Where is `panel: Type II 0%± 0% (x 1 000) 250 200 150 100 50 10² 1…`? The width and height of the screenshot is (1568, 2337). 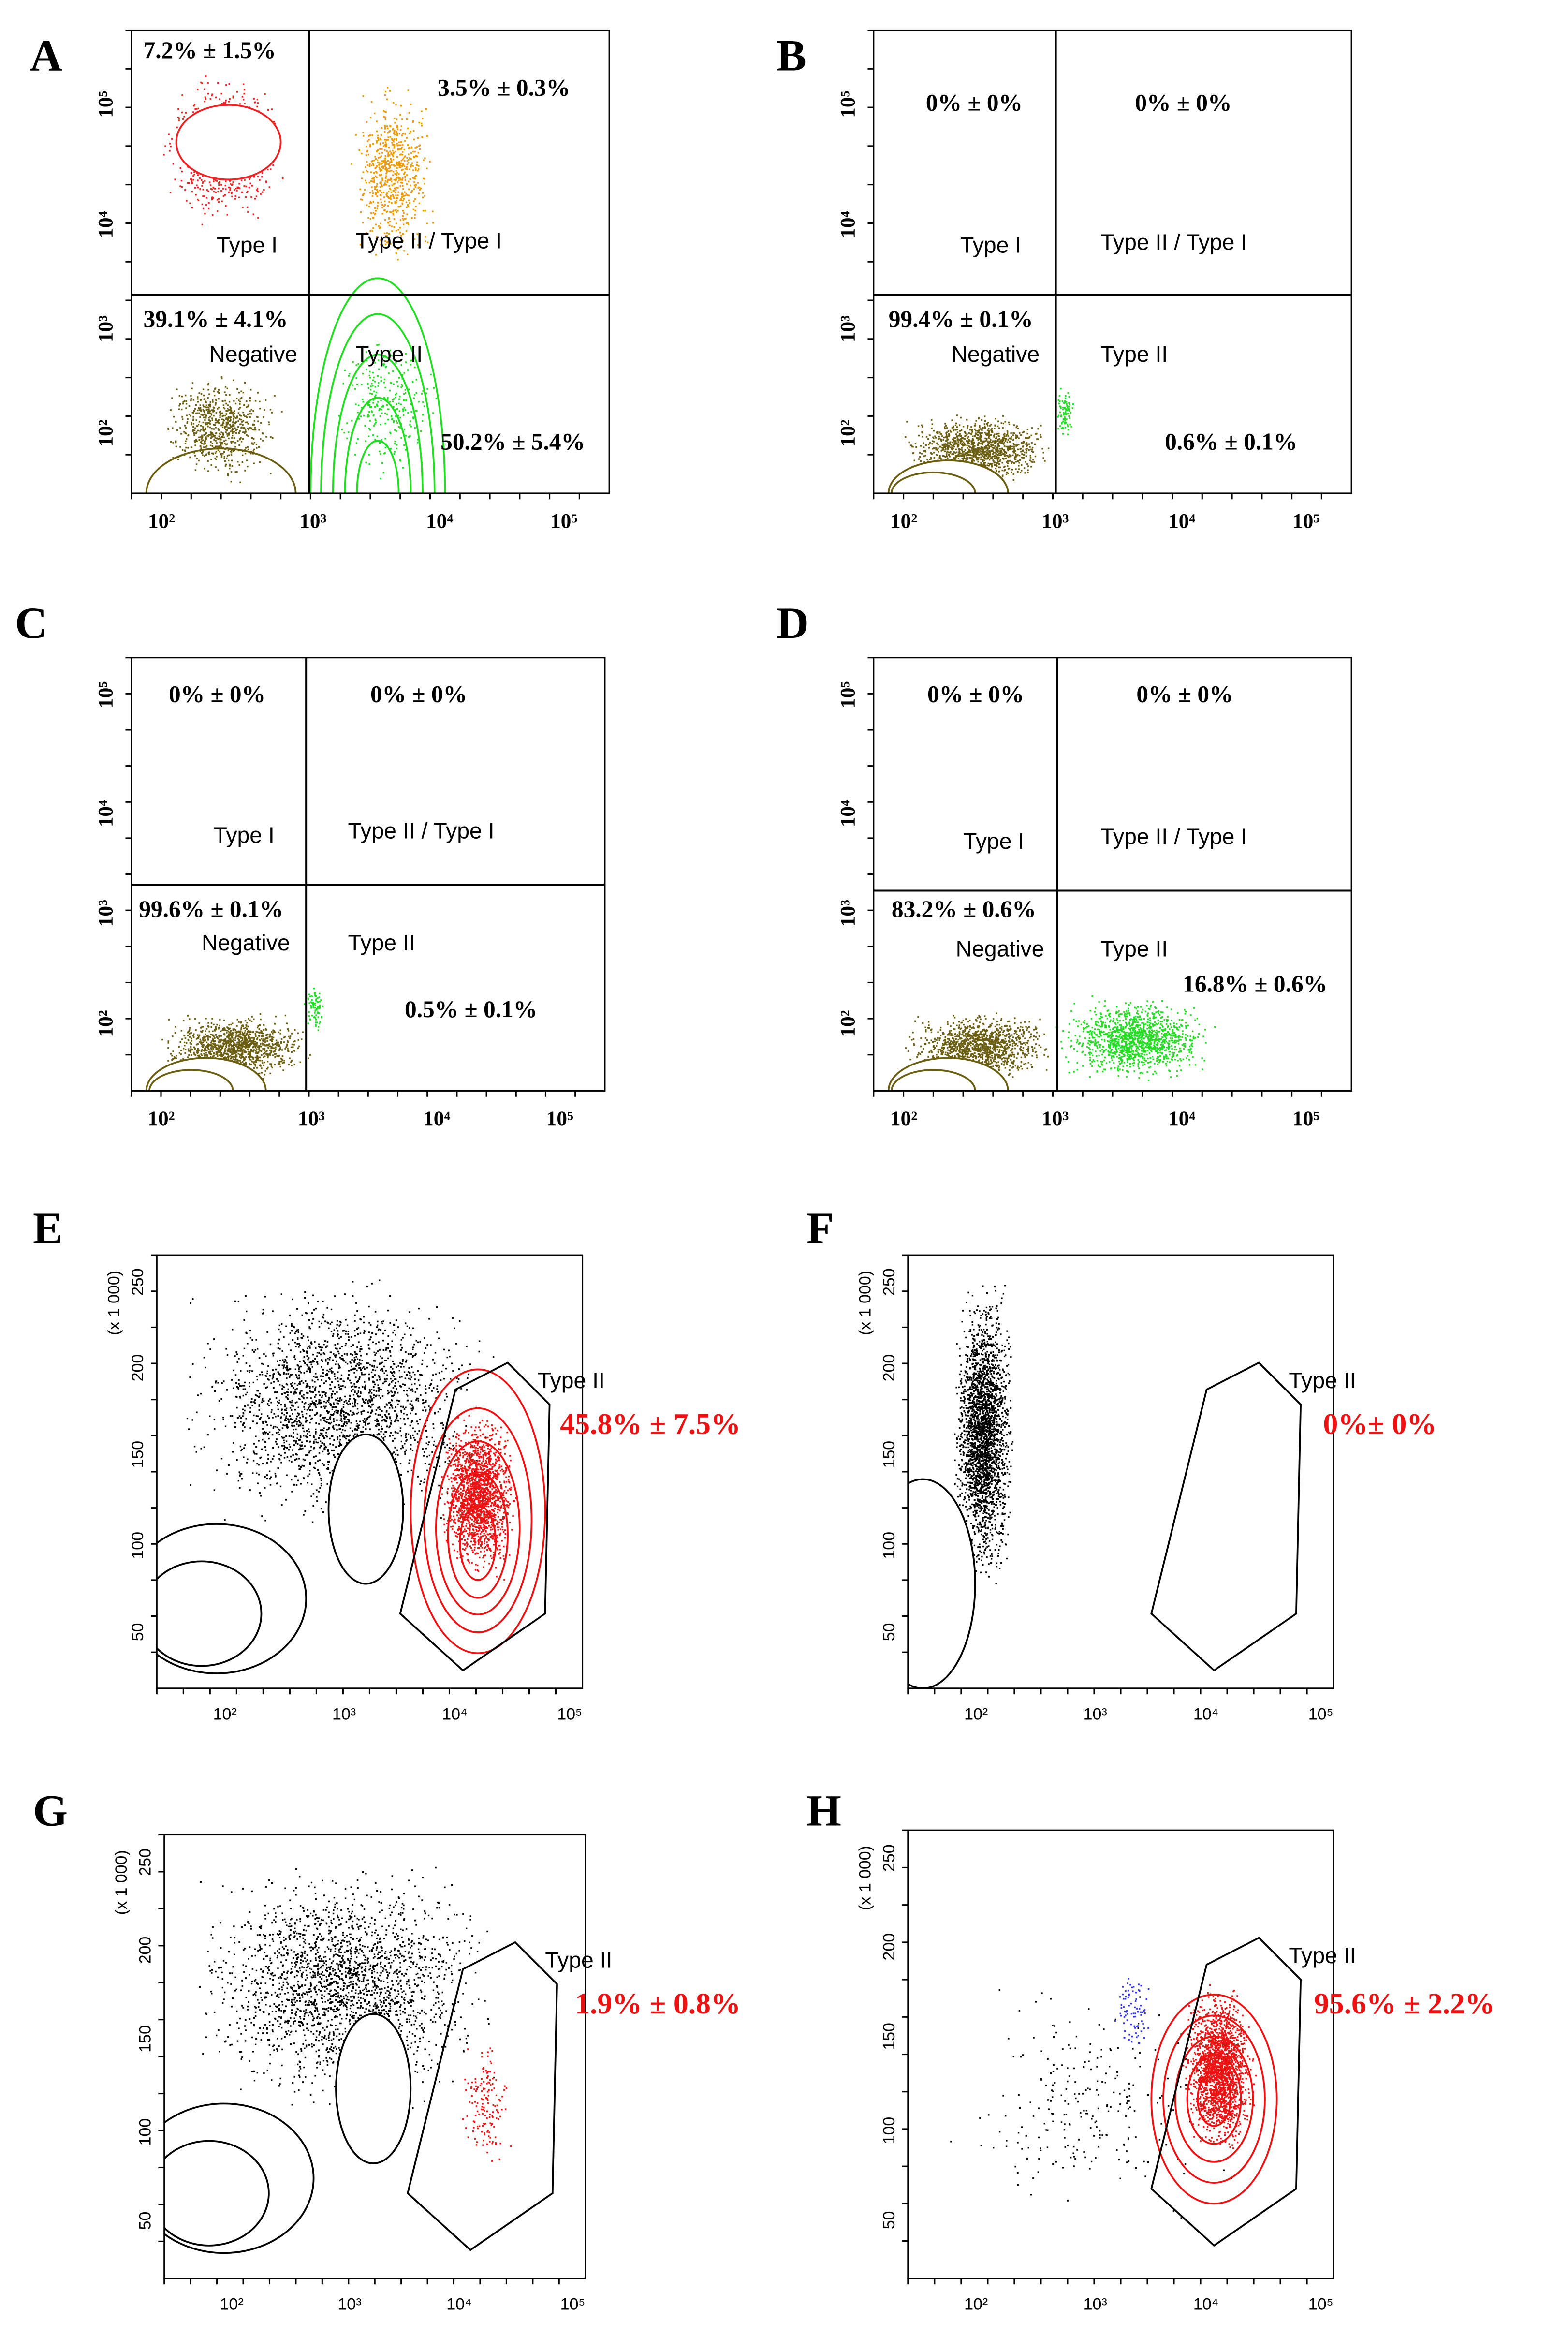
panel: Type II 0%± 0% (x 1 000) 250 200 150 100 50 10² 1… is located at coordinates (1146, 1488).